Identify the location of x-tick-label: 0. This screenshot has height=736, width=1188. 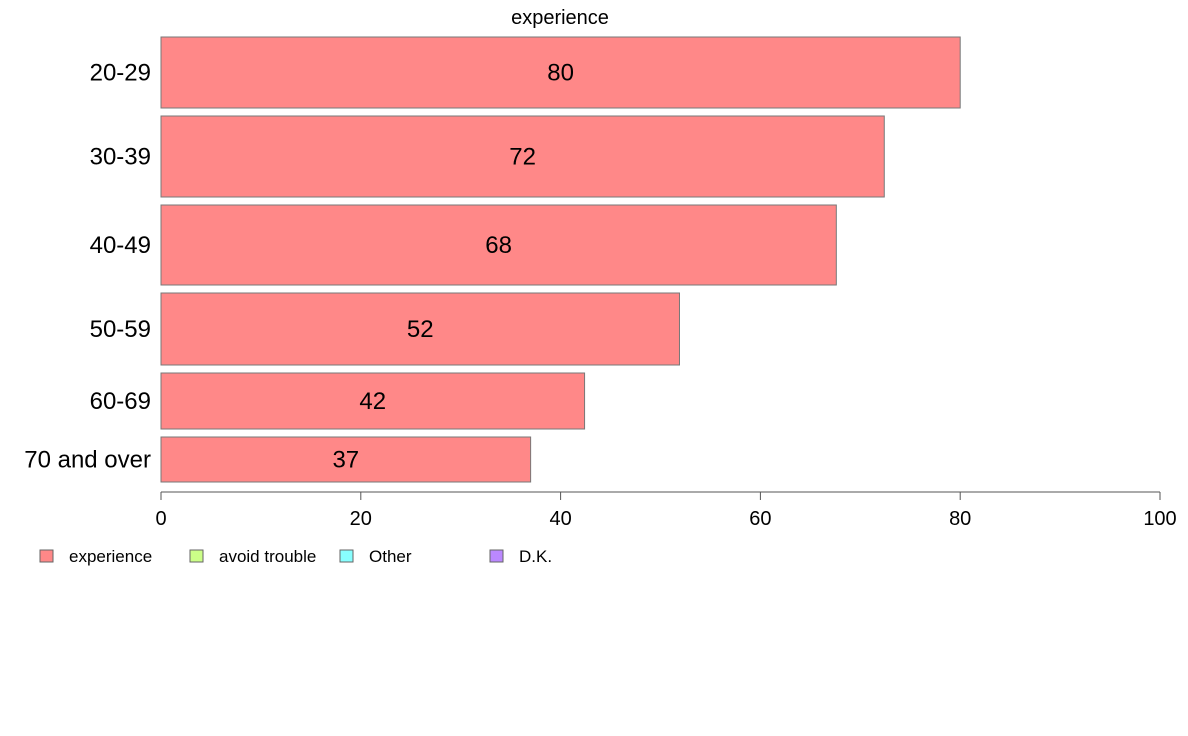
(160, 519).